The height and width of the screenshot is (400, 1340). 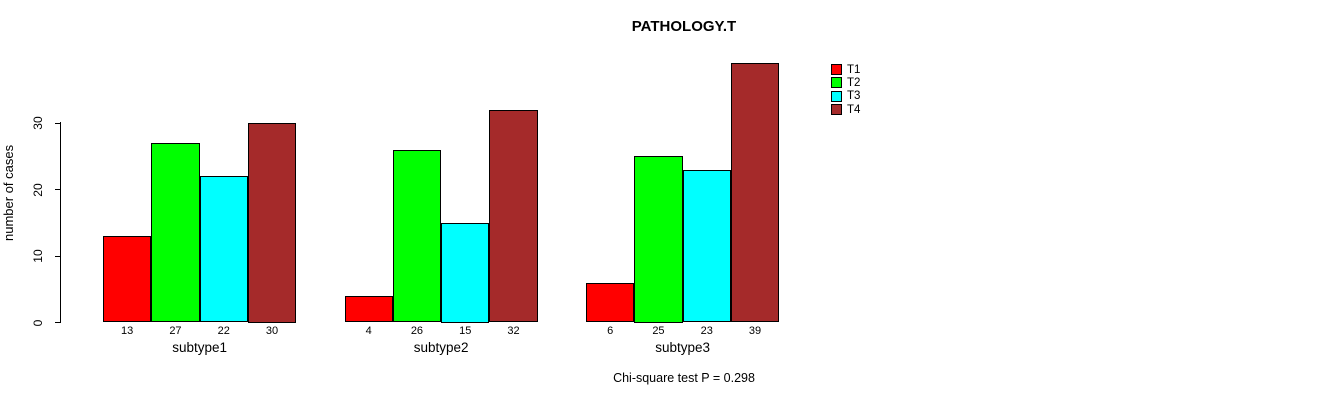 What do you see at coordinates (127, 331) in the screenshot?
I see `bar-value-label: 13` at bounding box center [127, 331].